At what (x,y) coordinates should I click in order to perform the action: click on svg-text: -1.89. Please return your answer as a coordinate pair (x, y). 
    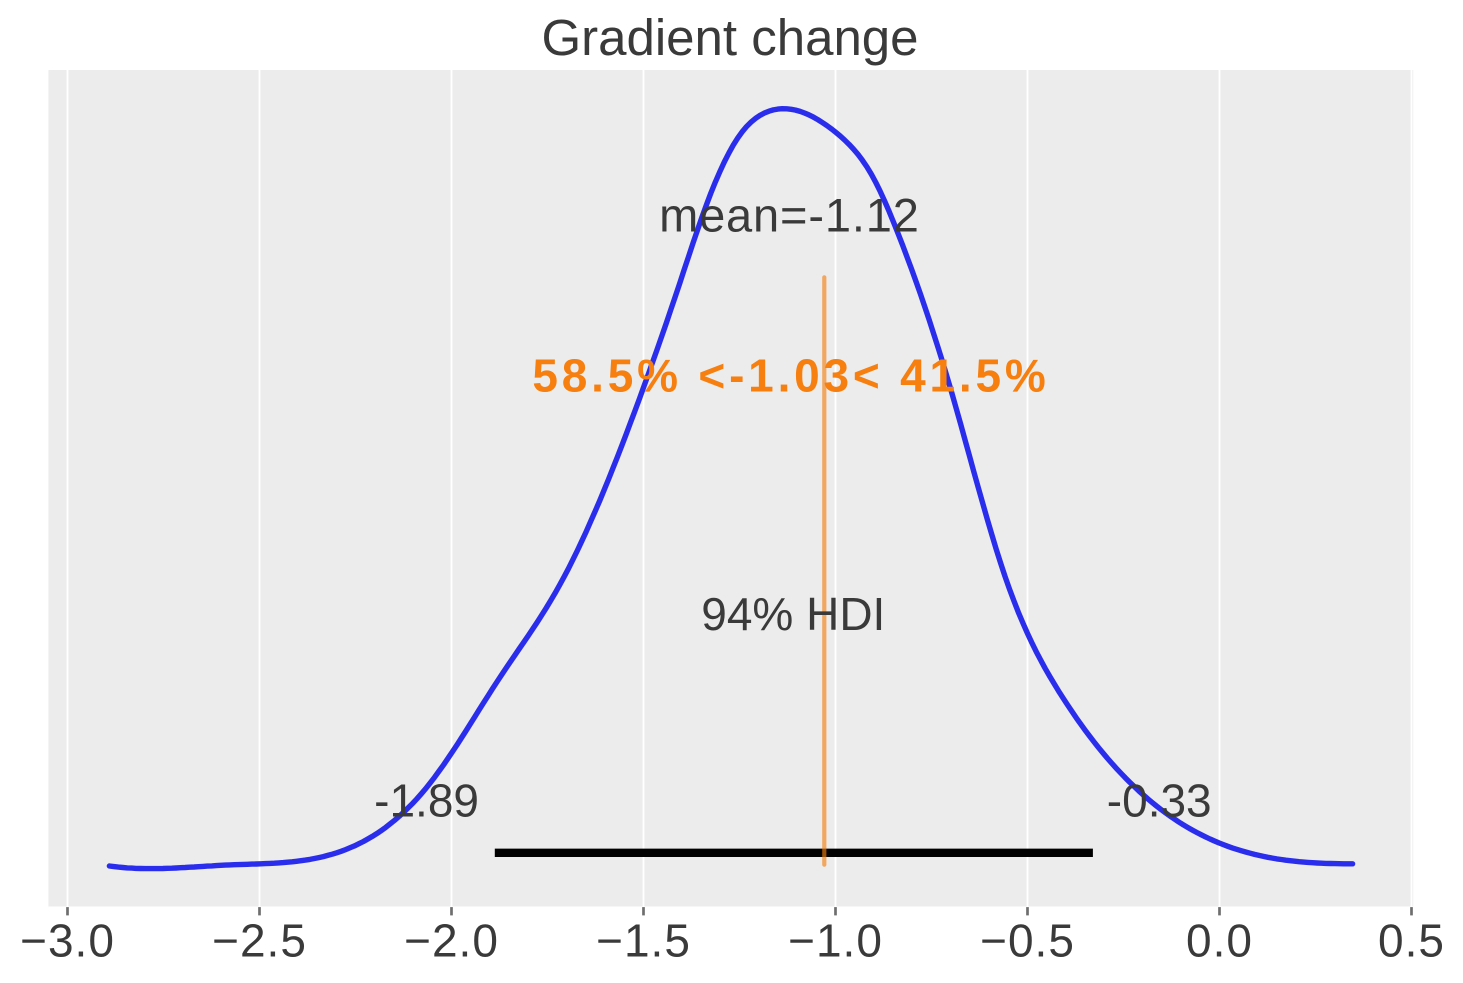
    Looking at the image, I should click on (426, 801).